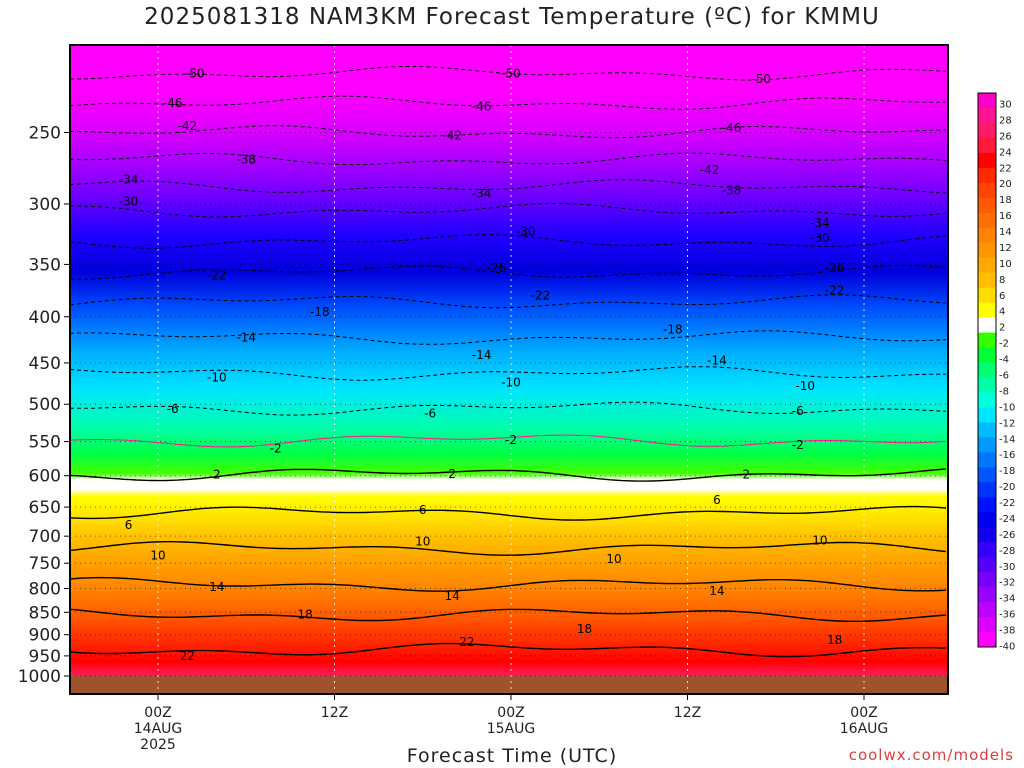 The height and width of the screenshot is (768, 1024). I want to click on y-tick-label: 900, so click(45, 636).